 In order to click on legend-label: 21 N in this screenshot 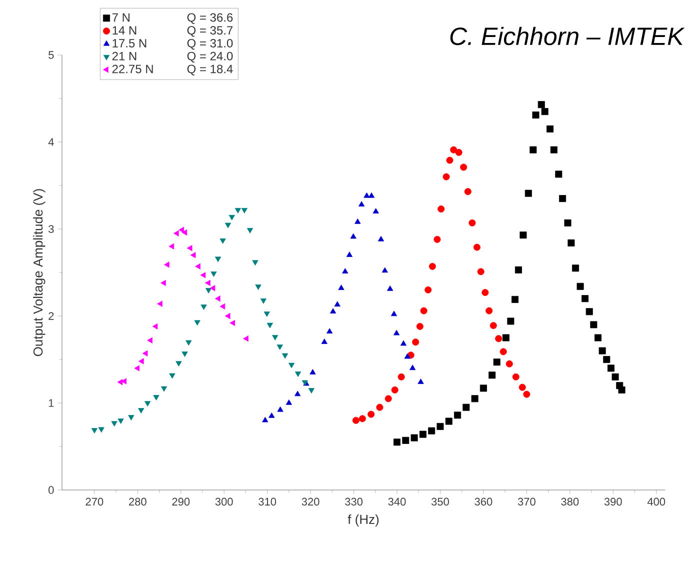, I will do `click(124, 56)`.